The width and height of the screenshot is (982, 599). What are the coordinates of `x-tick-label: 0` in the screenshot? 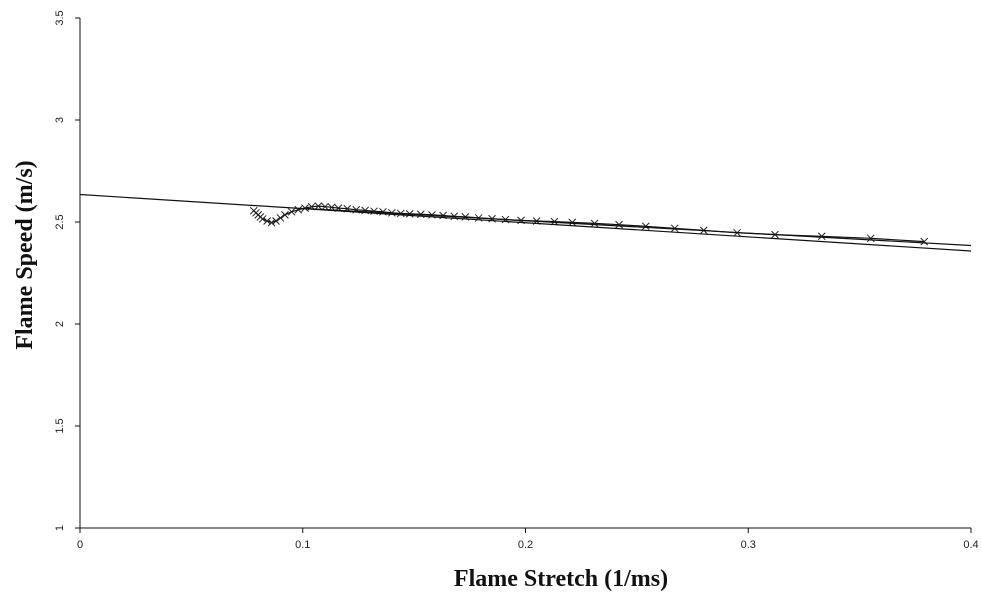 It's located at (80, 545).